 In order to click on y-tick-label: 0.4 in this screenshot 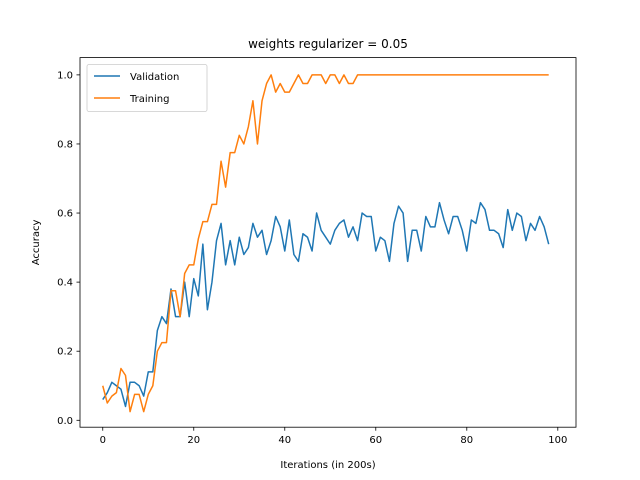, I will do `click(65, 283)`.